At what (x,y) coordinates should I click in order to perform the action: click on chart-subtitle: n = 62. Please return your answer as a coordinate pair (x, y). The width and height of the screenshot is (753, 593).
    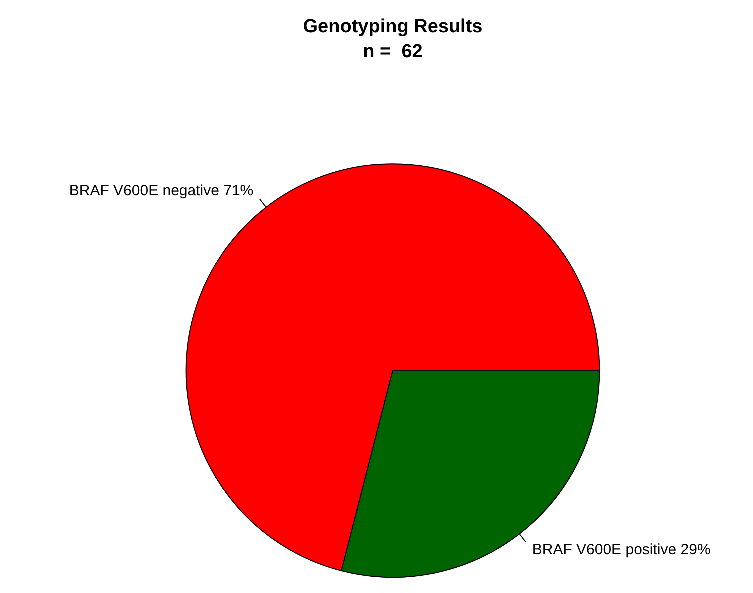
    Looking at the image, I should click on (393, 51).